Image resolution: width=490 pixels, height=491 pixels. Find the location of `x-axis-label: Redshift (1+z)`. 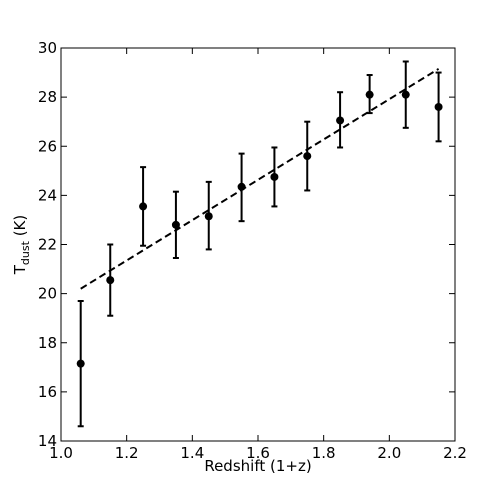

x-axis-label: Redshift (1+z) is located at coordinates (257, 466).